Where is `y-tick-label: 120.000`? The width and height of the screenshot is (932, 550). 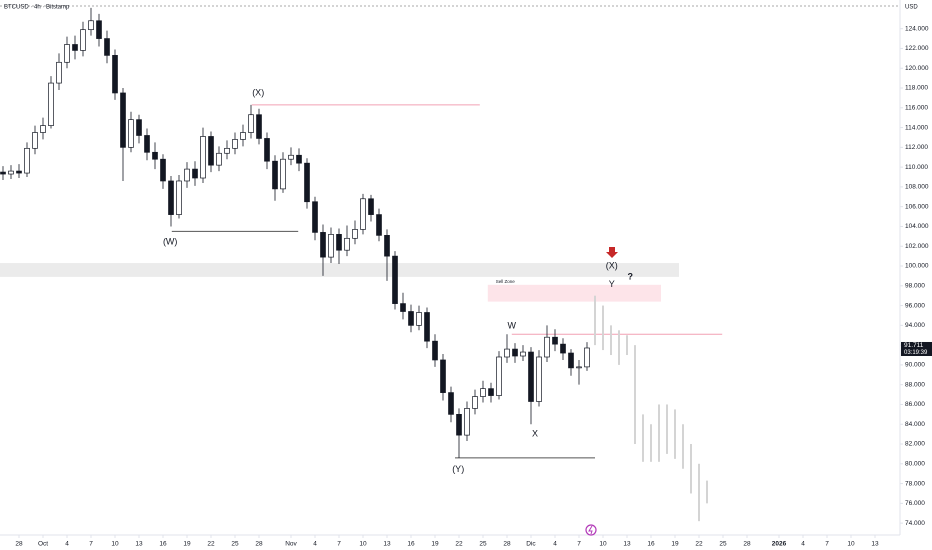
y-tick-label: 120.000 is located at coordinates (917, 68).